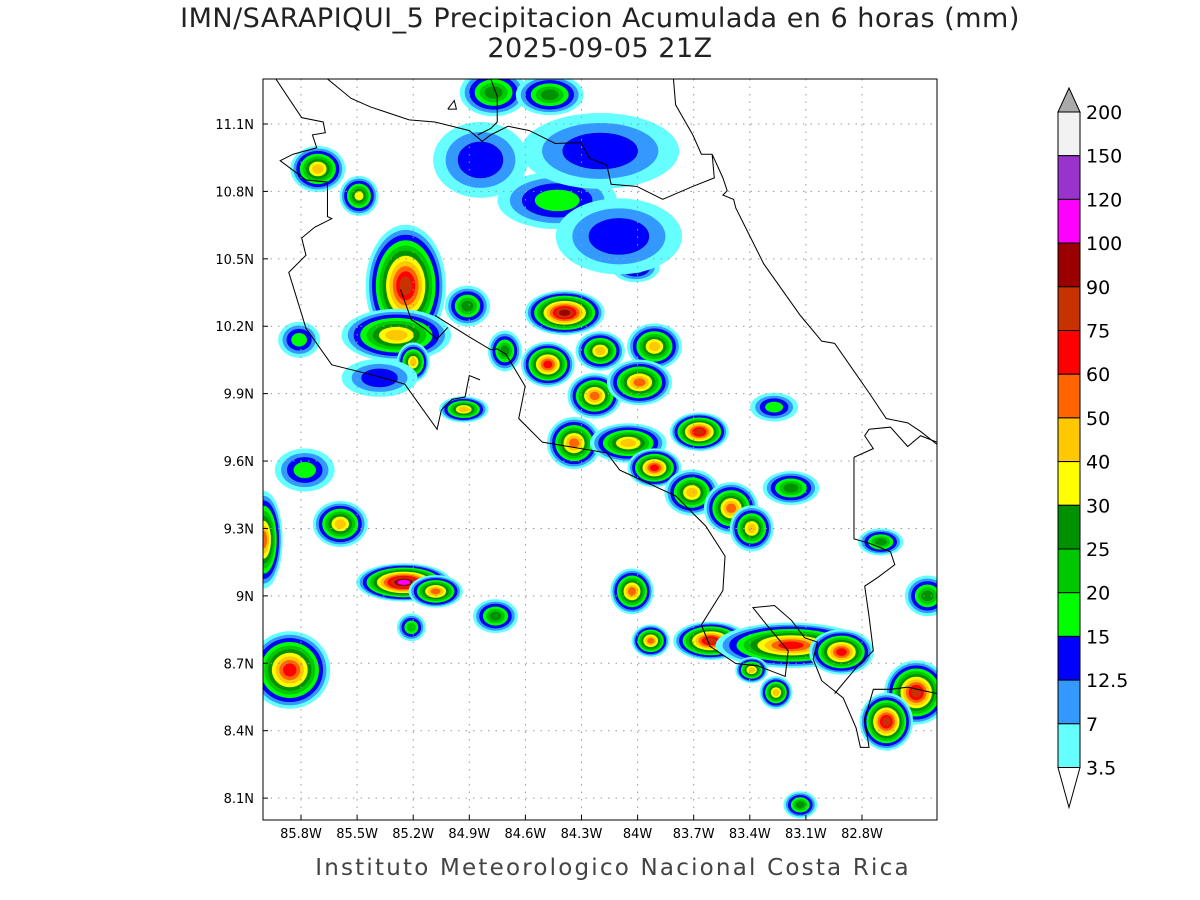 The width and height of the screenshot is (1200, 900). What do you see at coordinates (1069, 658) in the screenshot?
I see `colorbar-swatch-12.5` at bounding box center [1069, 658].